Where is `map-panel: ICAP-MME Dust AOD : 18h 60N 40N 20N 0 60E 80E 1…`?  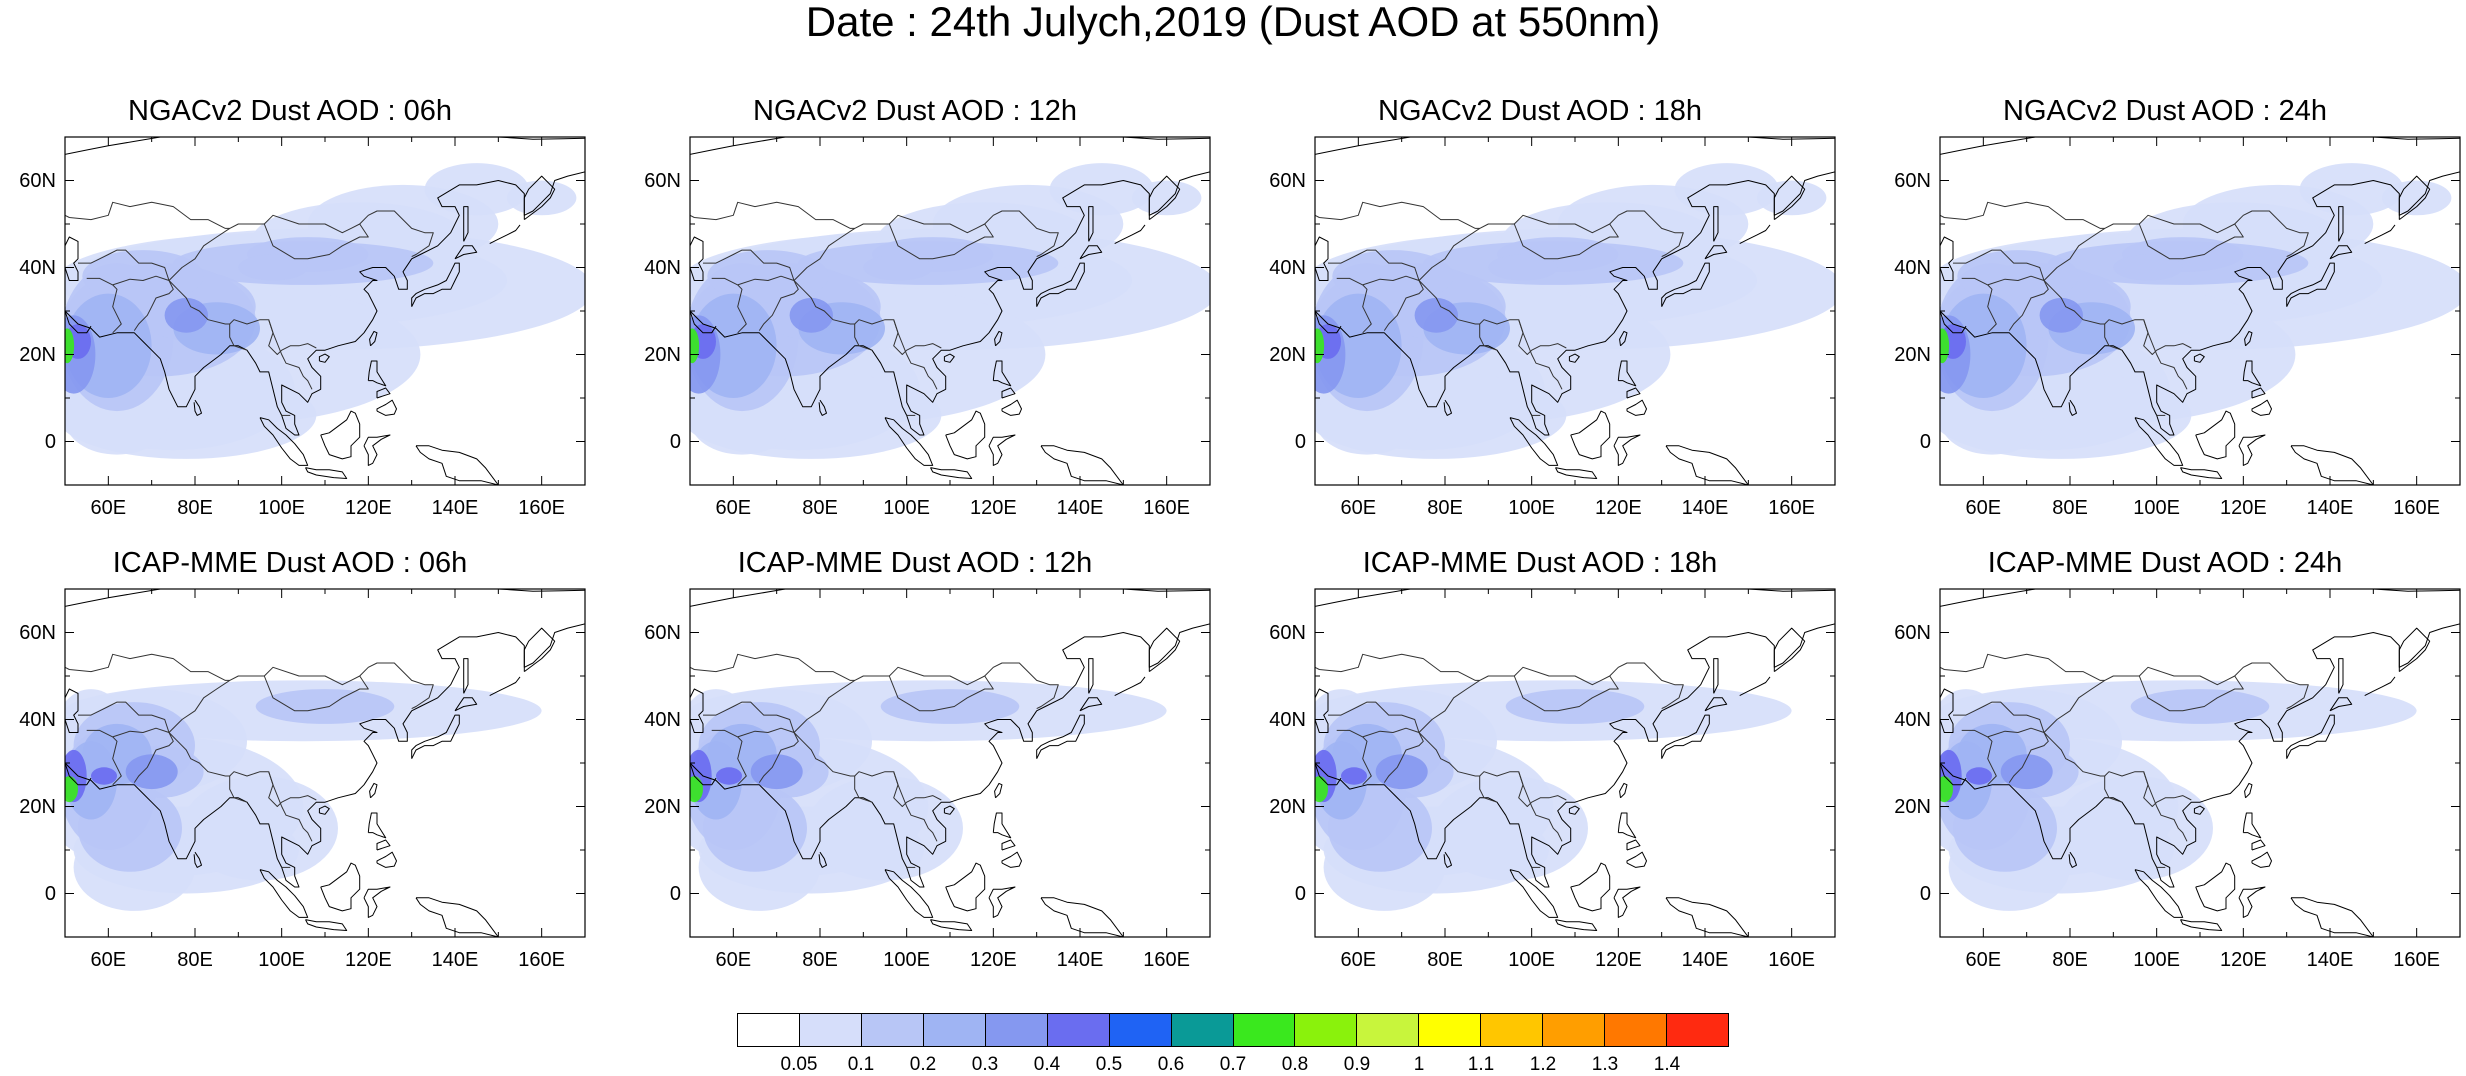
map-panel: ICAP-MME Dust AOD : 18h 60N 40N 20N 0 60E 80E 1… is located at coordinates (1543, 772).